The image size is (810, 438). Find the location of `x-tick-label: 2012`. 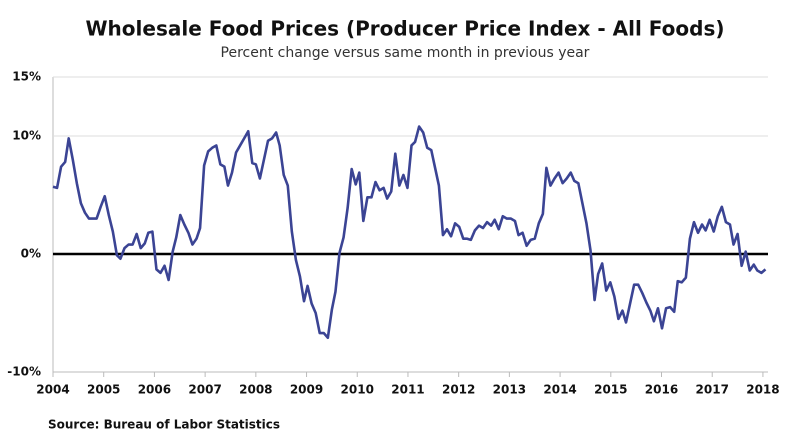

x-tick-label: 2012 is located at coordinates (458, 390).